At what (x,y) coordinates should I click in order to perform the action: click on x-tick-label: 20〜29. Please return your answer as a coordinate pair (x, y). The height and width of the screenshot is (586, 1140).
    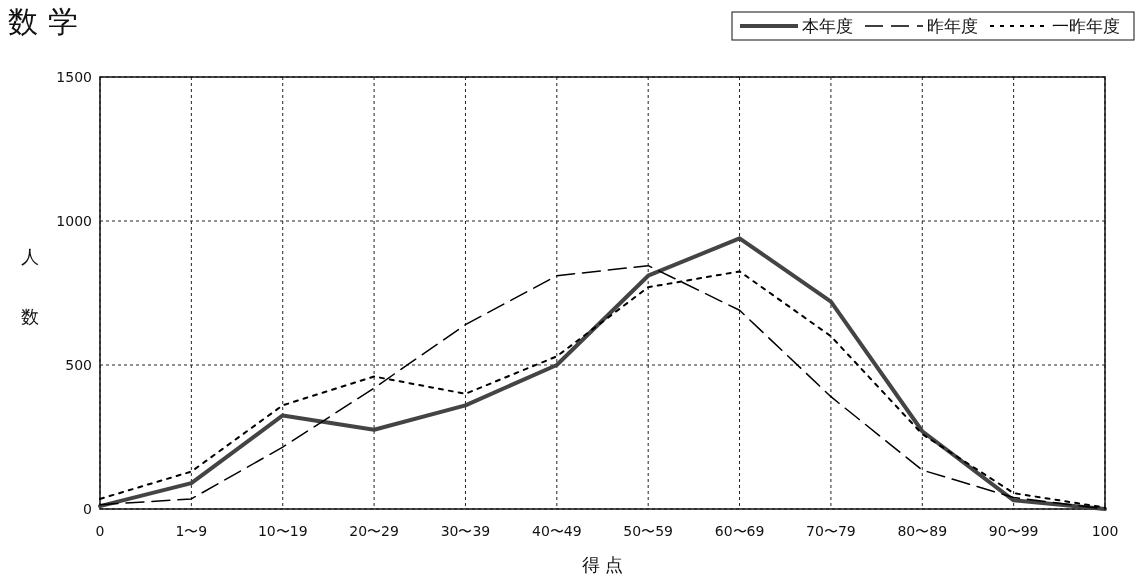
    Looking at the image, I should click on (374, 531).